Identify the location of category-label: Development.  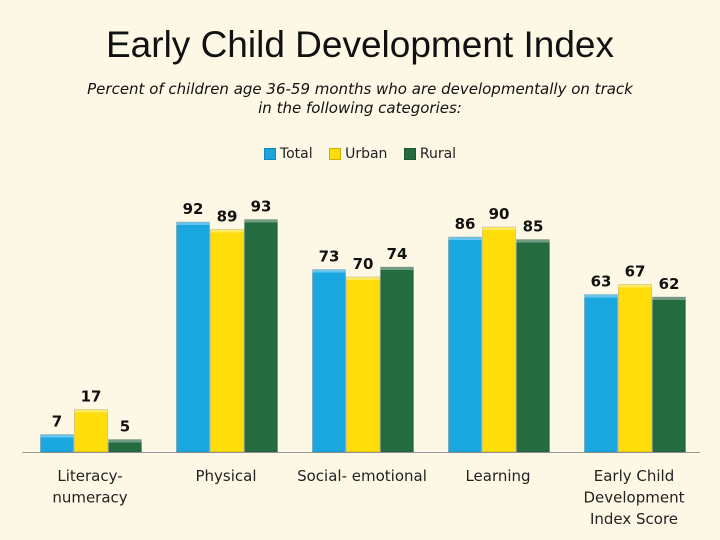
(634, 498).